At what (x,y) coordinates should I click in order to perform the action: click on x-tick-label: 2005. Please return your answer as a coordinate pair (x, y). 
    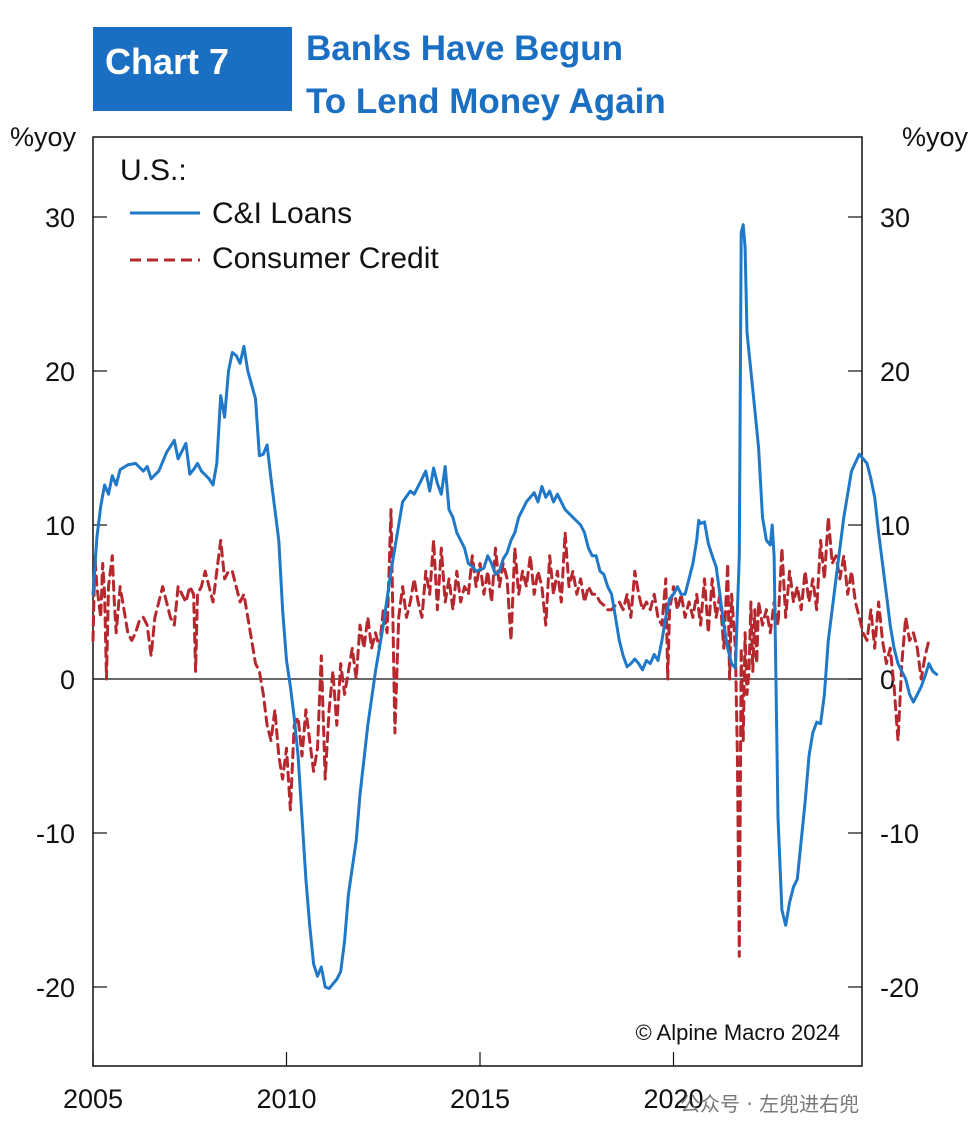
    Looking at the image, I should click on (93, 1099).